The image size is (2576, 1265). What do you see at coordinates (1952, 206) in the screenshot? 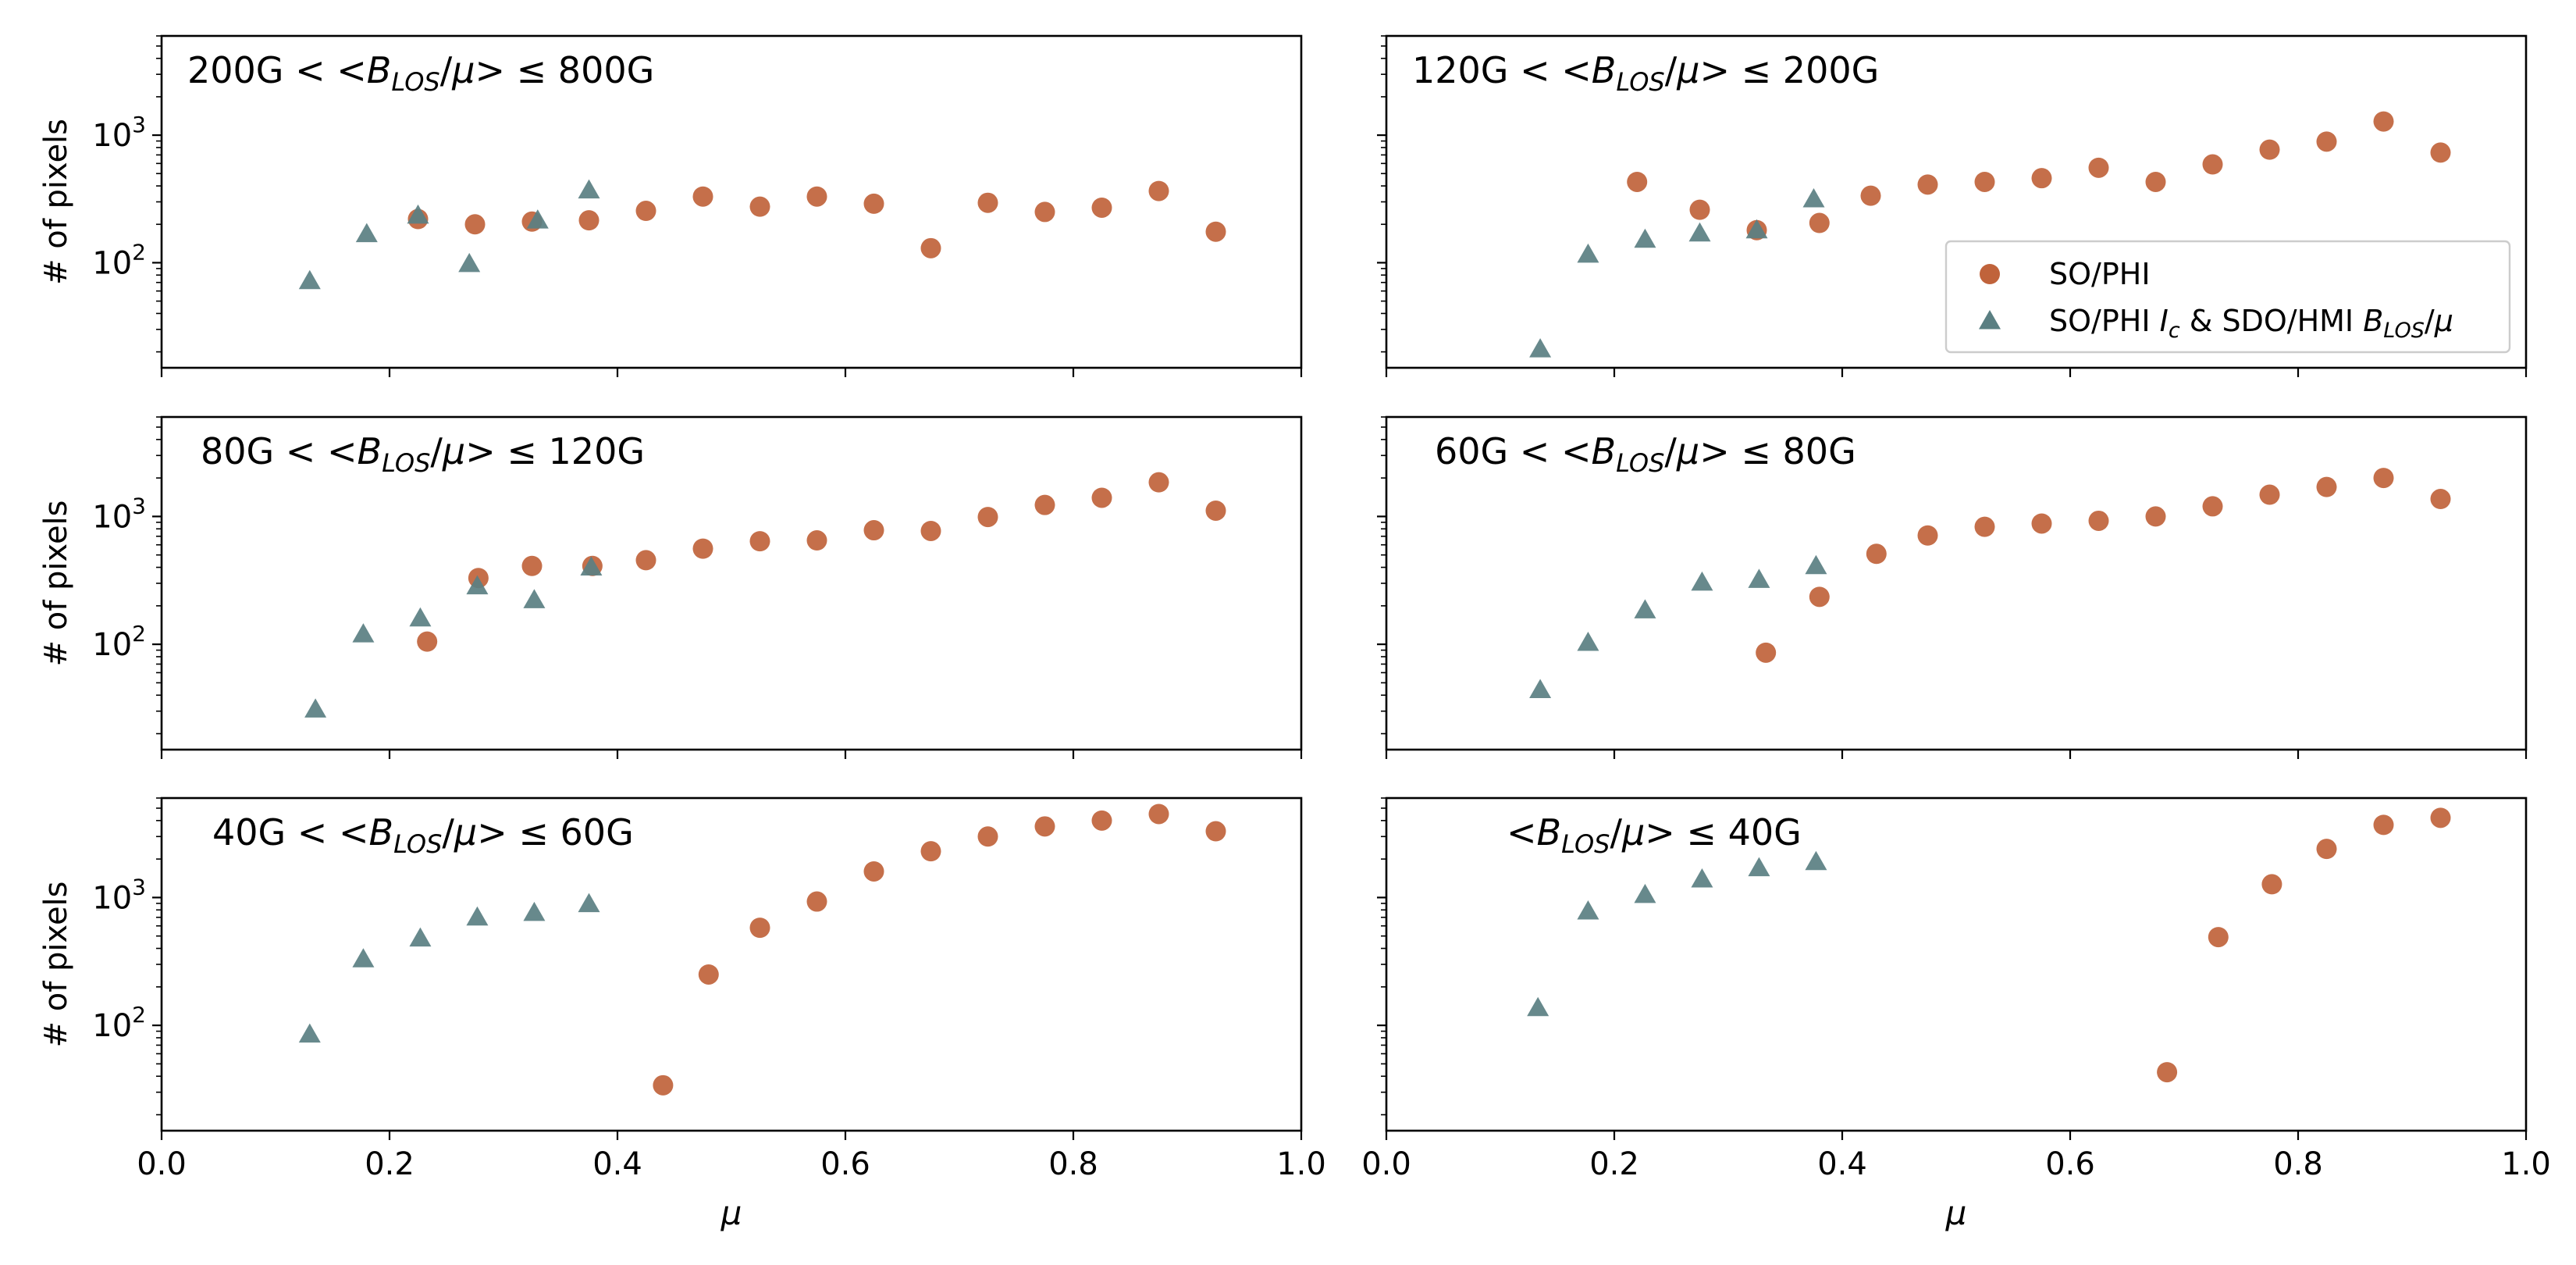
I see `chart-panel-2: 120G < <BLOS​/μ> ≤ 200G` at bounding box center [1952, 206].